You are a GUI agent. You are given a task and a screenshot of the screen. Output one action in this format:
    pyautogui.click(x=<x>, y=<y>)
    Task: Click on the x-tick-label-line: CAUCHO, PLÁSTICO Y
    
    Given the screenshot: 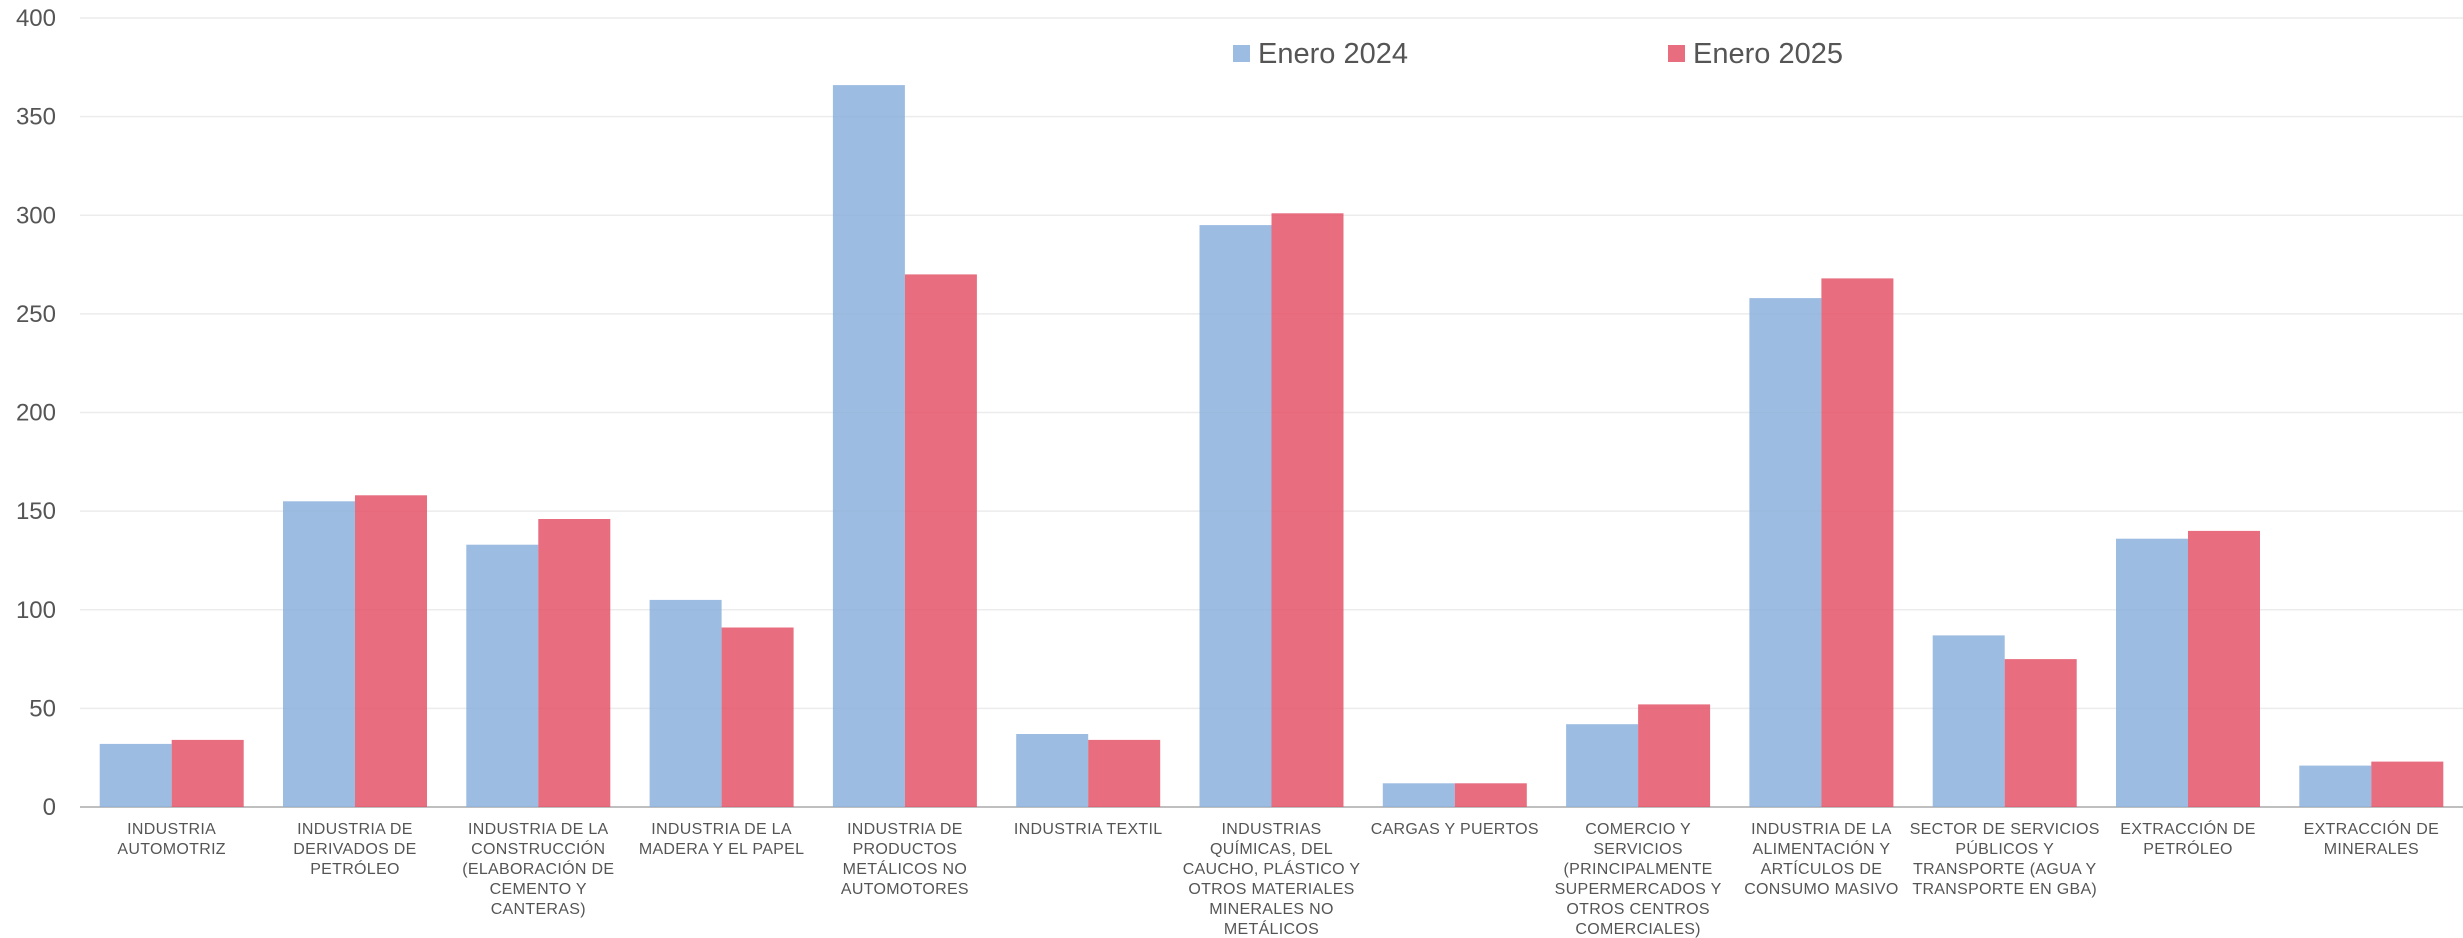 What is the action you would take?
    pyautogui.click(x=1272, y=868)
    